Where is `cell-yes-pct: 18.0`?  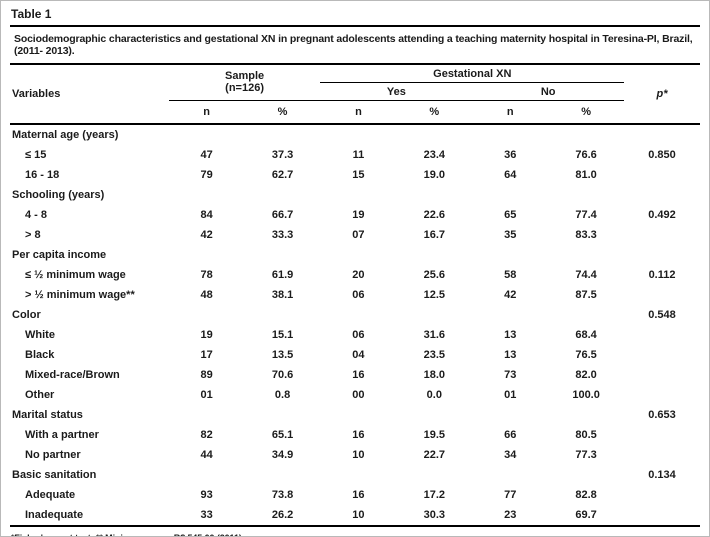 cell-yes-pct: 18.0 is located at coordinates (434, 375).